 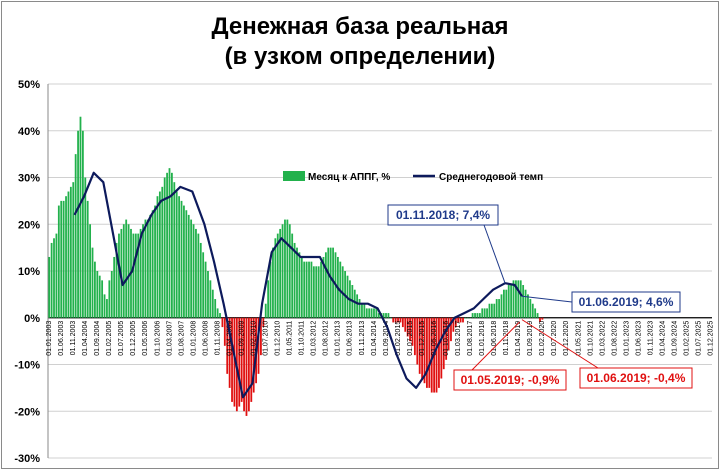 What do you see at coordinates (145, 338) in the screenshot?
I see `x-tick-label: 01.05.2006` at bounding box center [145, 338].